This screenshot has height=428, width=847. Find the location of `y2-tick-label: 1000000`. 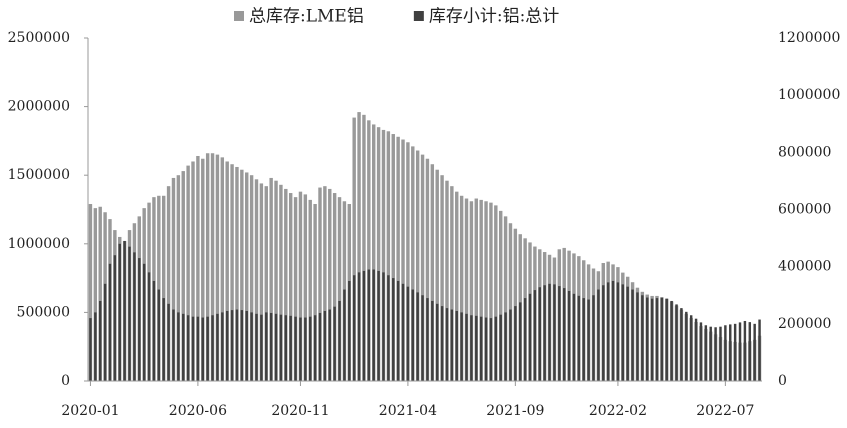

y2-tick-label: 1000000 is located at coordinates (809, 95).